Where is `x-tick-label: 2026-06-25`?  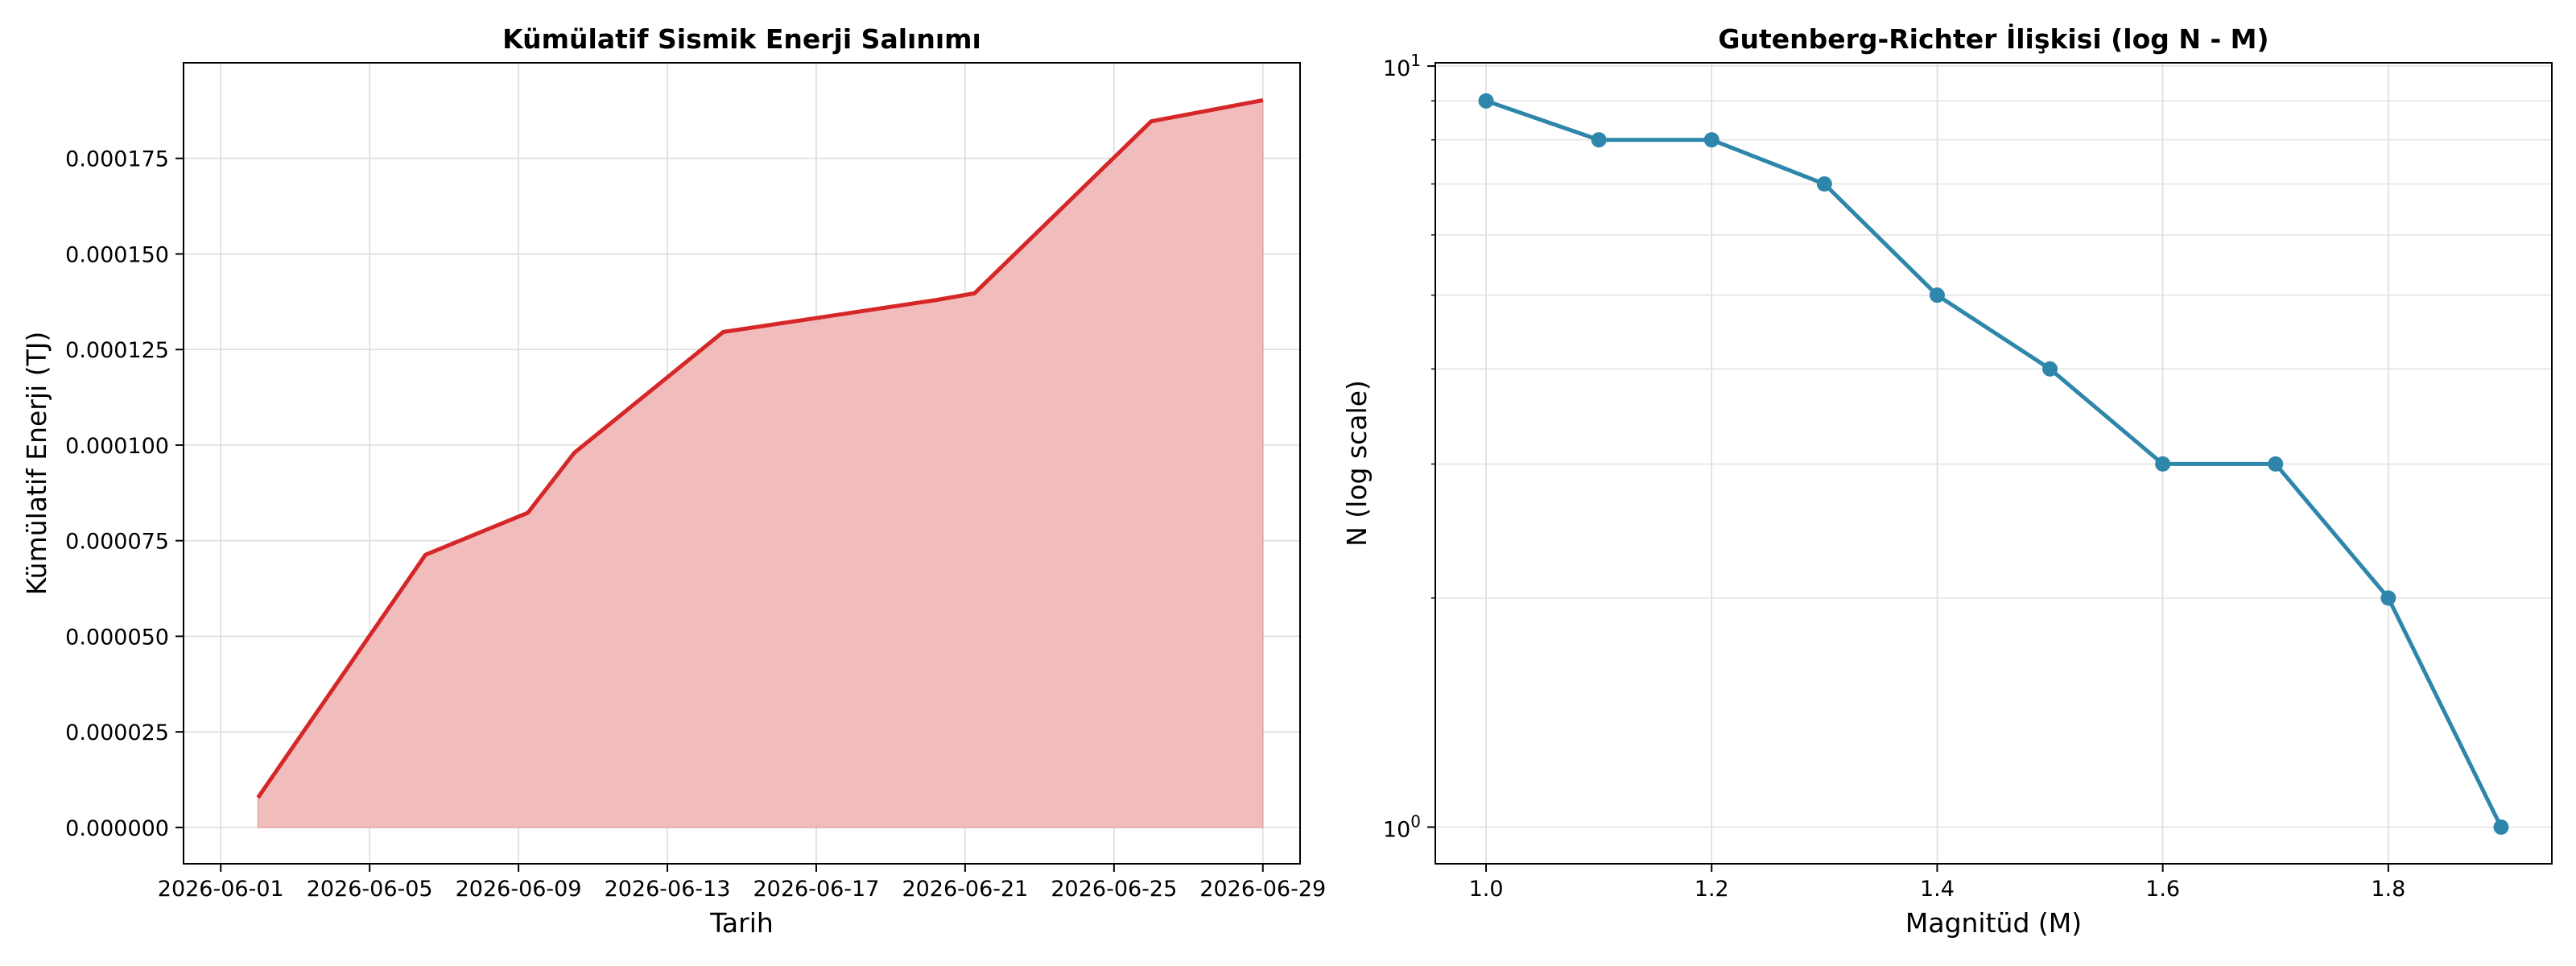
x-tick-label: 2026-06-25 is located at coordinates (1114, 889).